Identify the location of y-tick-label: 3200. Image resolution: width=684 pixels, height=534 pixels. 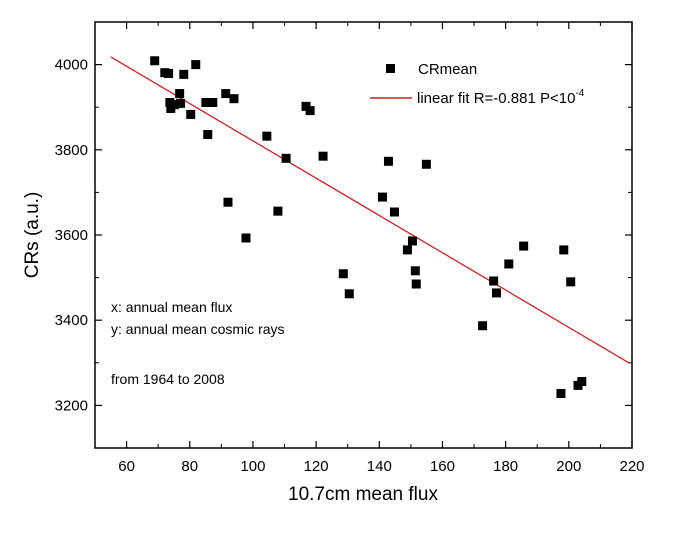
(71, 405).